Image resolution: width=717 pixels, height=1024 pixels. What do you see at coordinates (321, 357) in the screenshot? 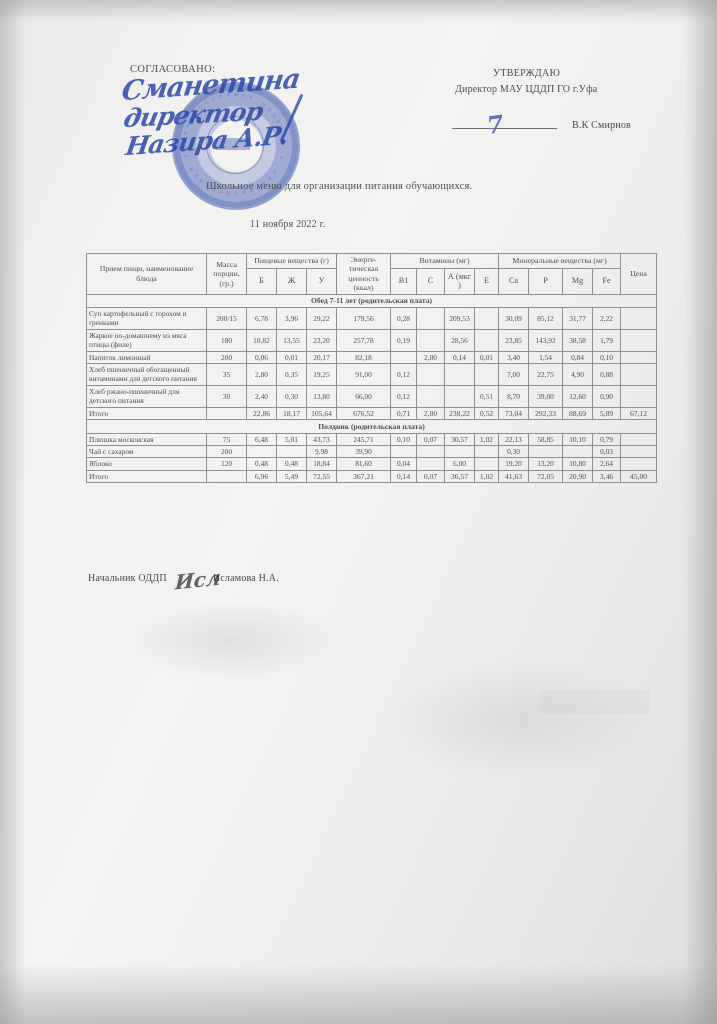
I see `cell-carbs: 20,17` at bounding box center [321, 357].